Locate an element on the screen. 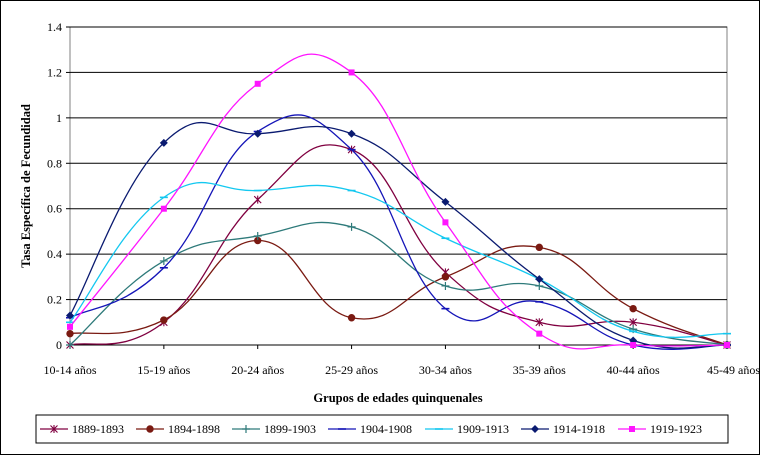  x-tick-label: 15-19 años is located at coordinates (163, 370).